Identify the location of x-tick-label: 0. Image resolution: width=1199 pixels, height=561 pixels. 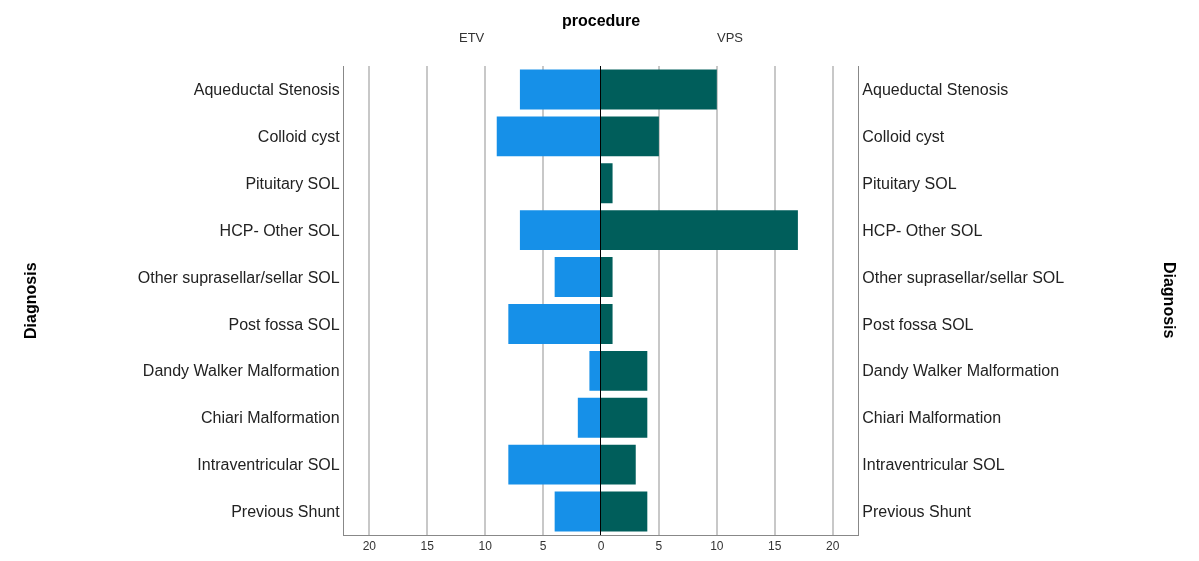
(601, 546).